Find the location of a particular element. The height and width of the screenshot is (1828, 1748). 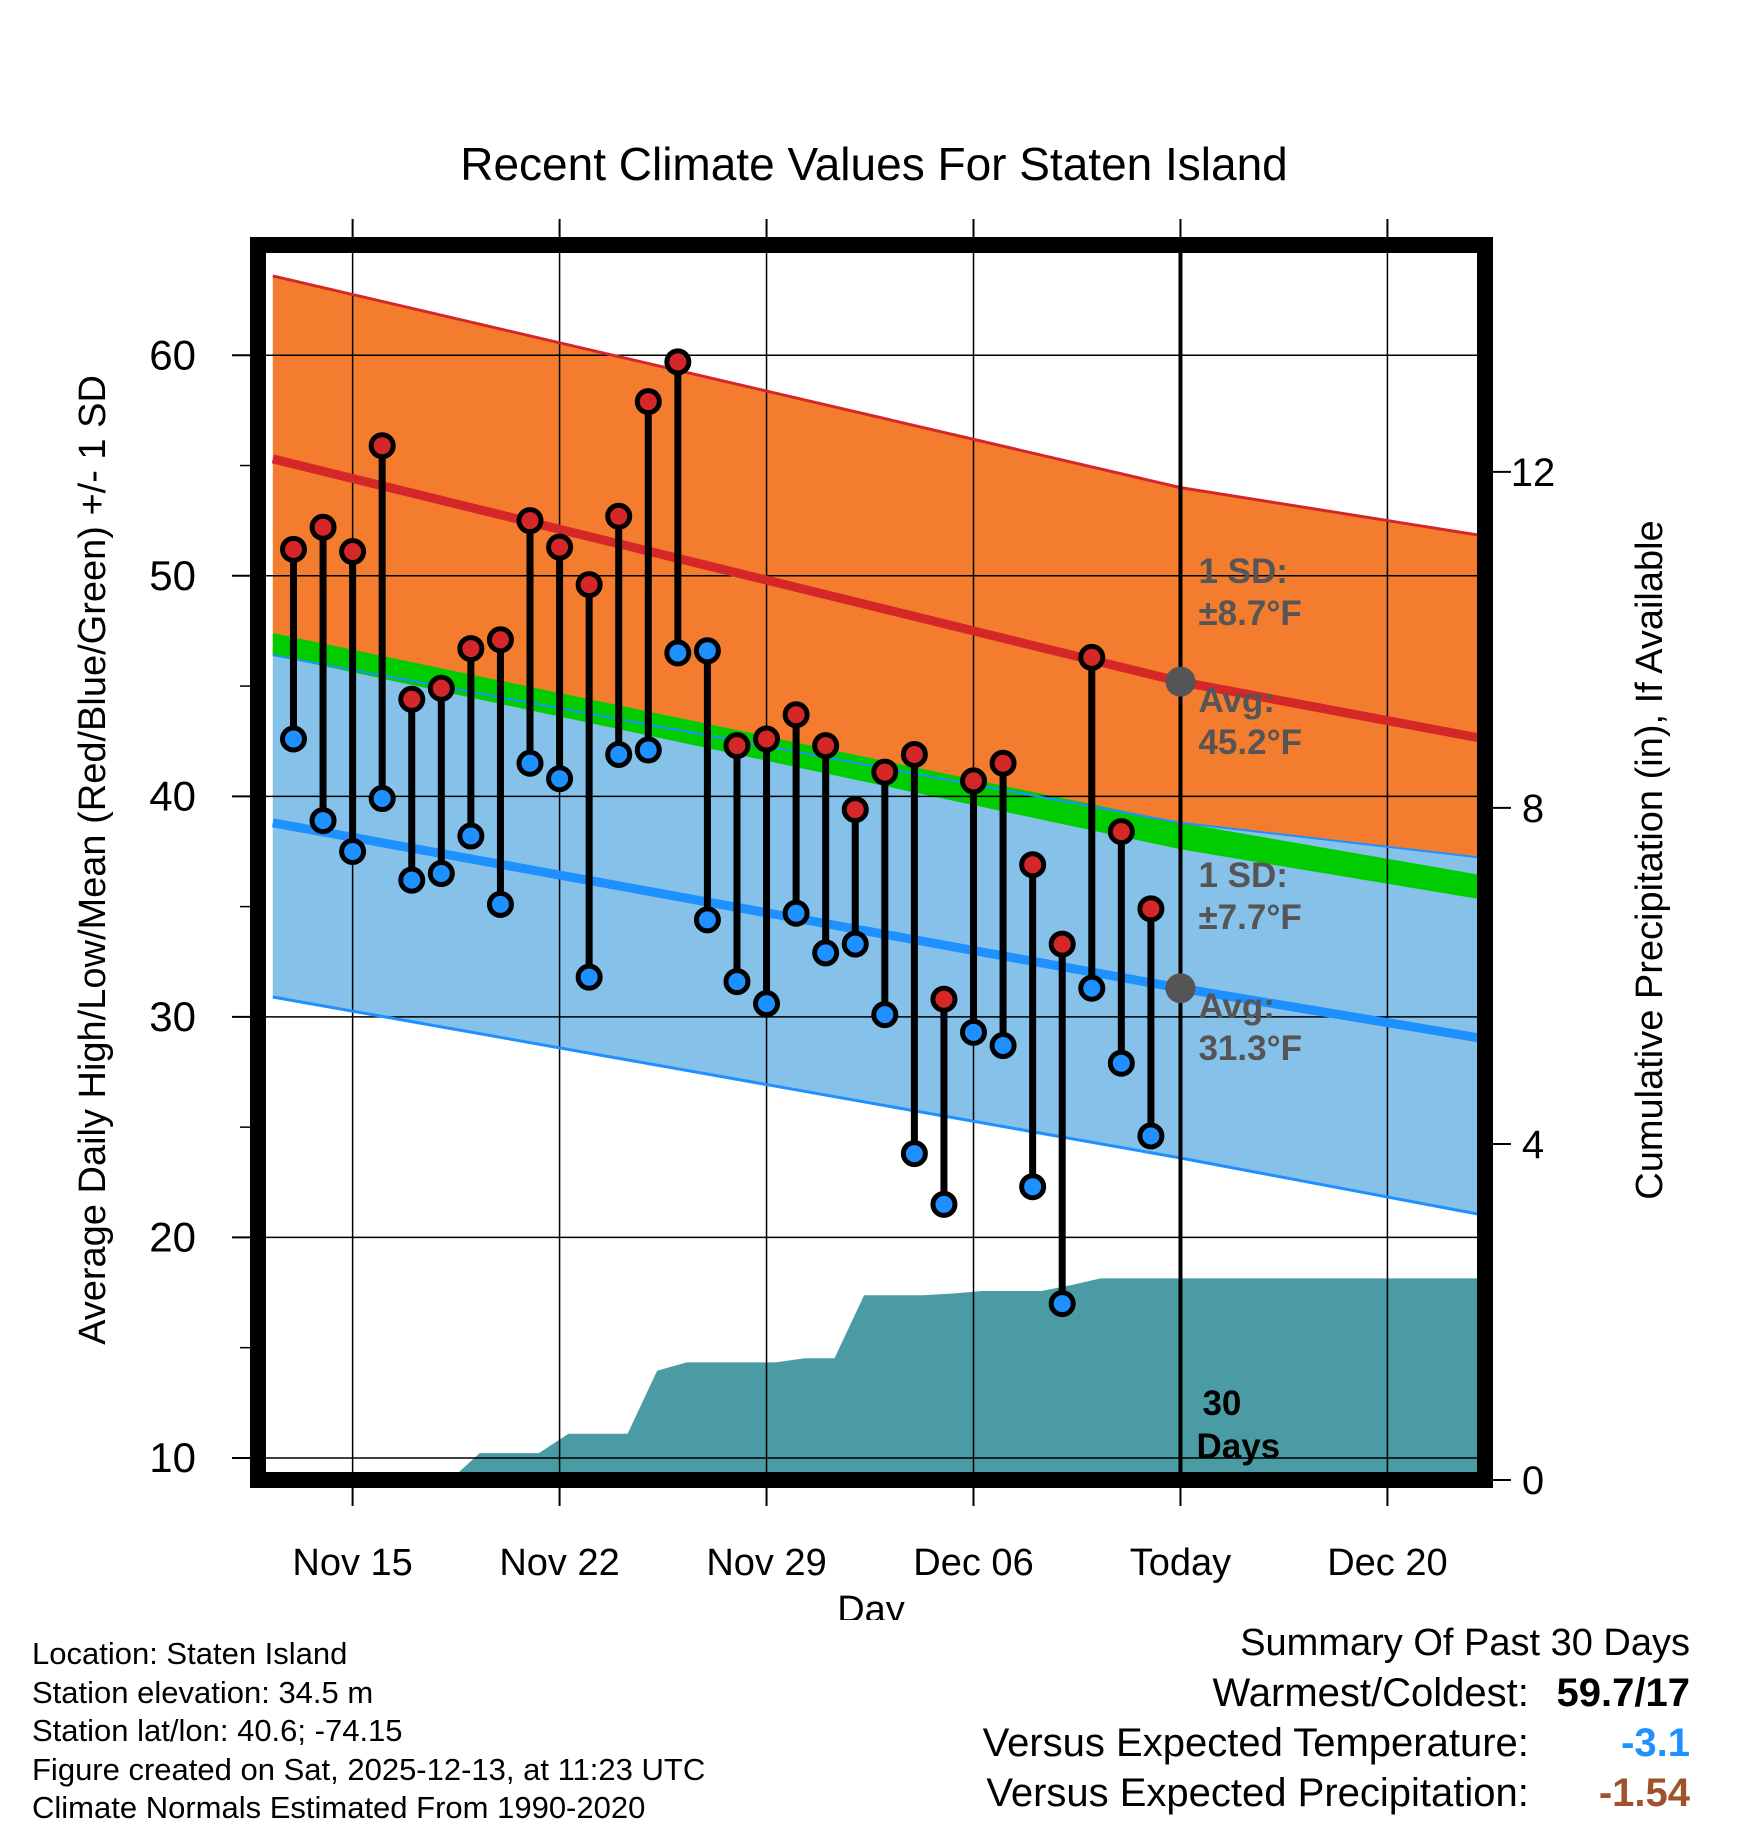

precip-days-label: Days is located at coordinates (1238, 1446).